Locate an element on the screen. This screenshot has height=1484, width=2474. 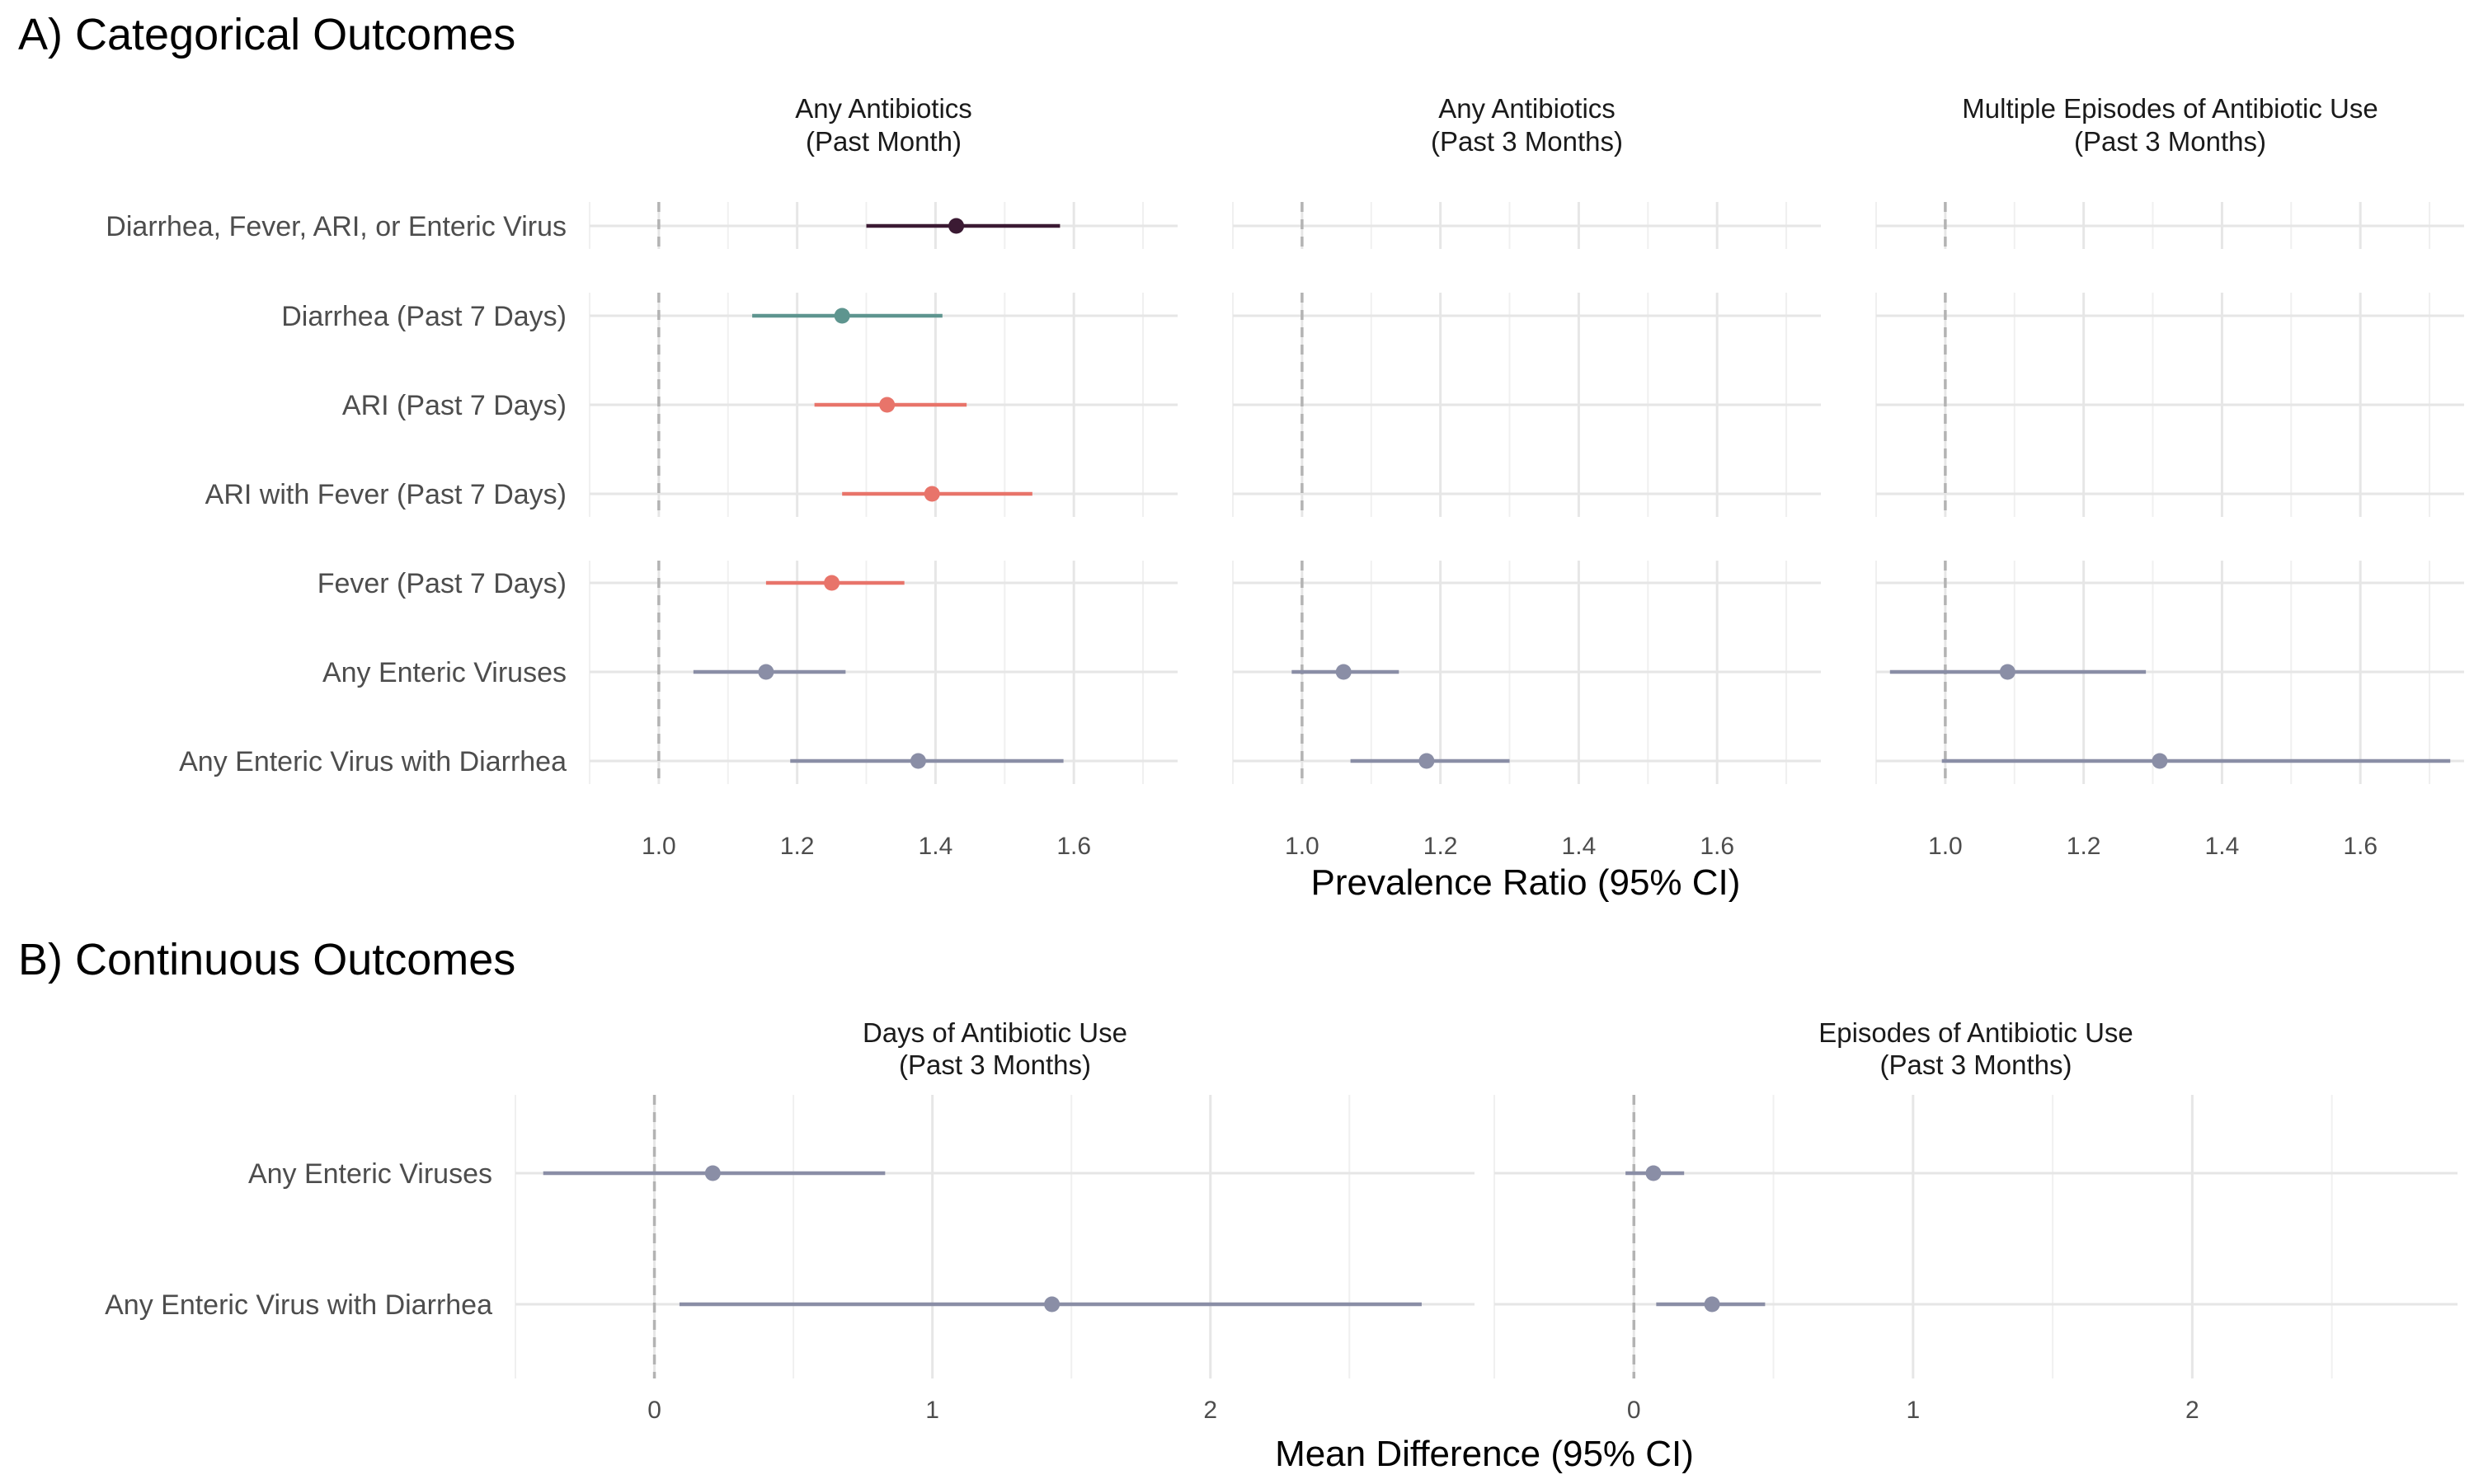
panel-a-x-axis-title: Prevalence Ratio (95% CI) is located at coordinates (1526, 882).